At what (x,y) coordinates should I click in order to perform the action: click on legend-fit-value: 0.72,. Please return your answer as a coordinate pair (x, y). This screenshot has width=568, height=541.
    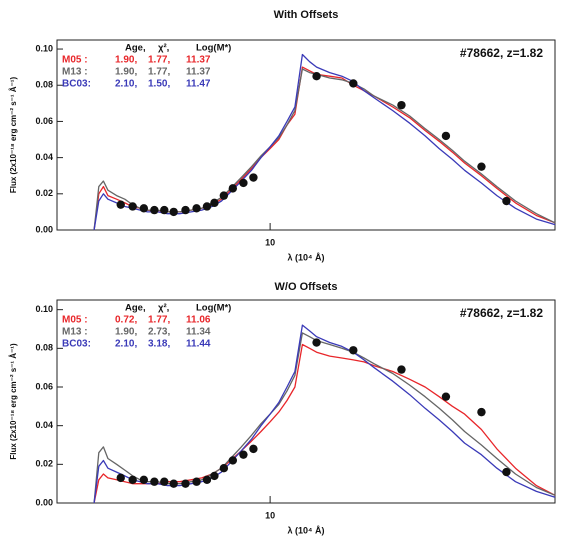
    Looking at the image, I should click on (126, 320).